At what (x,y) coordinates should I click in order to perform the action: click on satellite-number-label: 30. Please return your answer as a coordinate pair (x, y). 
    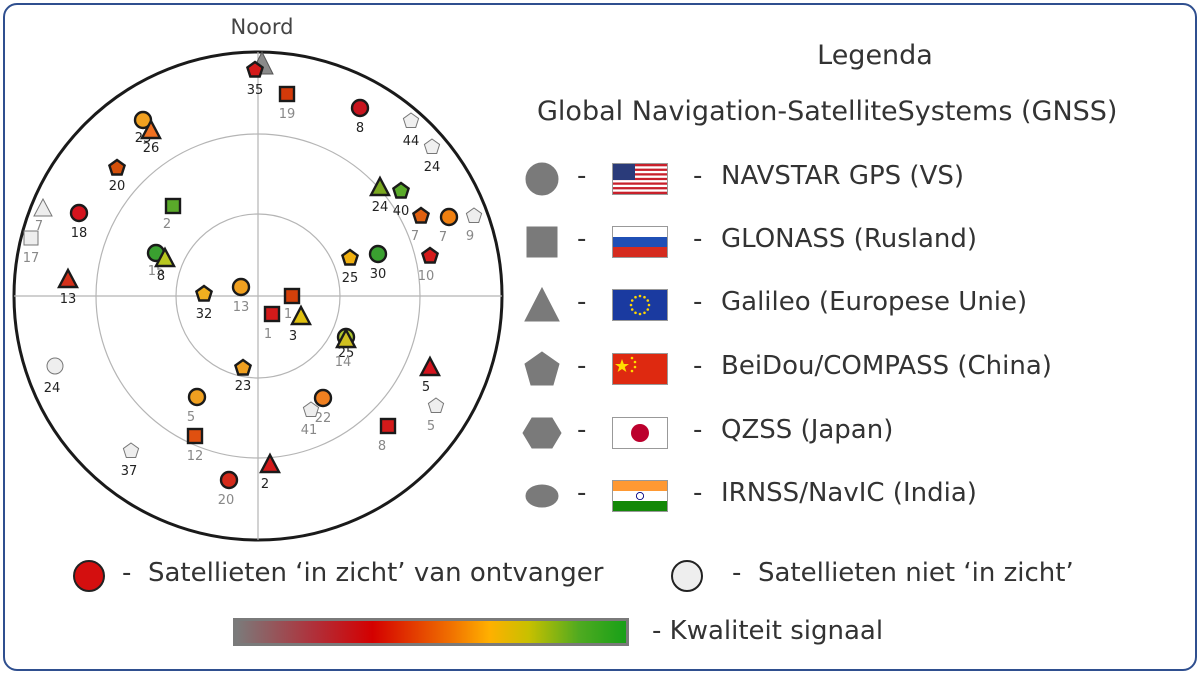
    Looking at the image, I should click on (378, 274).